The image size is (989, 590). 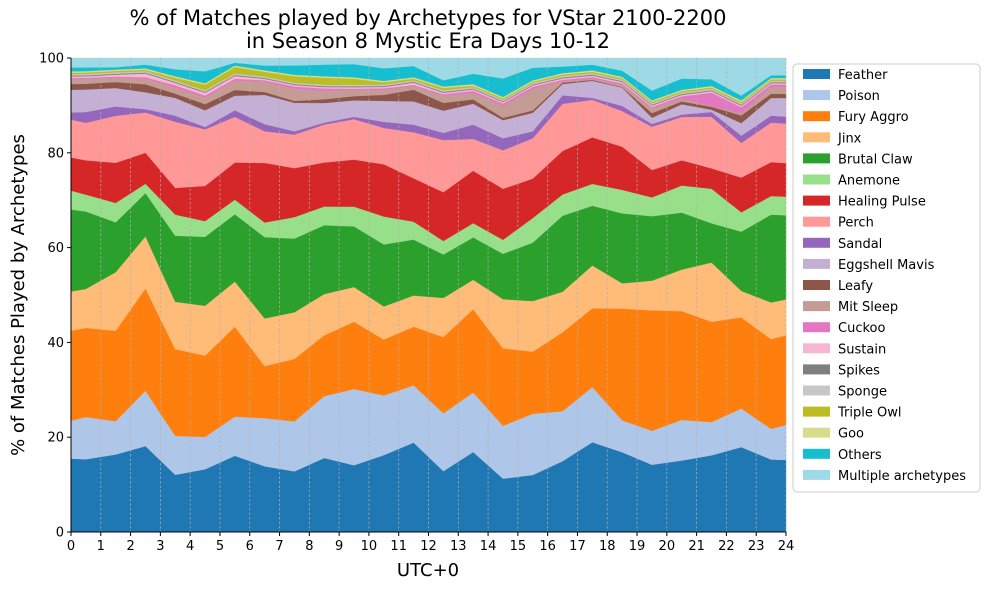 What do you see at coordinates (518, 546) in the screenshot?
I see `x-tick-label: 15` at bounding box center [518, 546].